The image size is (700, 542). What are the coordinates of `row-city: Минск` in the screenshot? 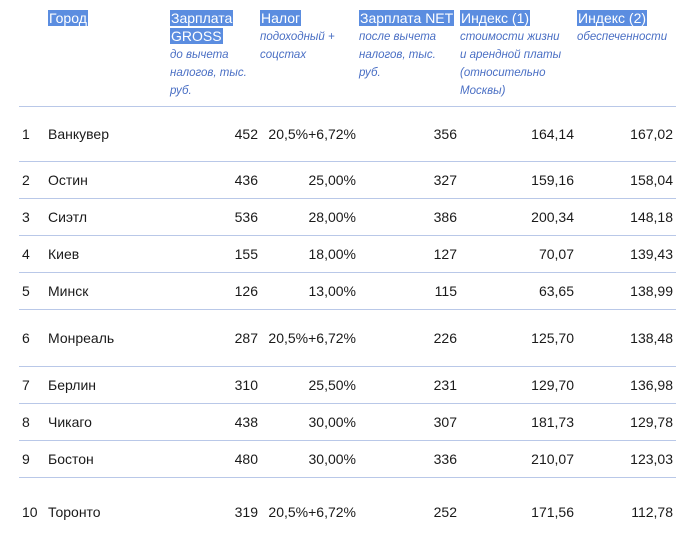 It's located at (68, 291).